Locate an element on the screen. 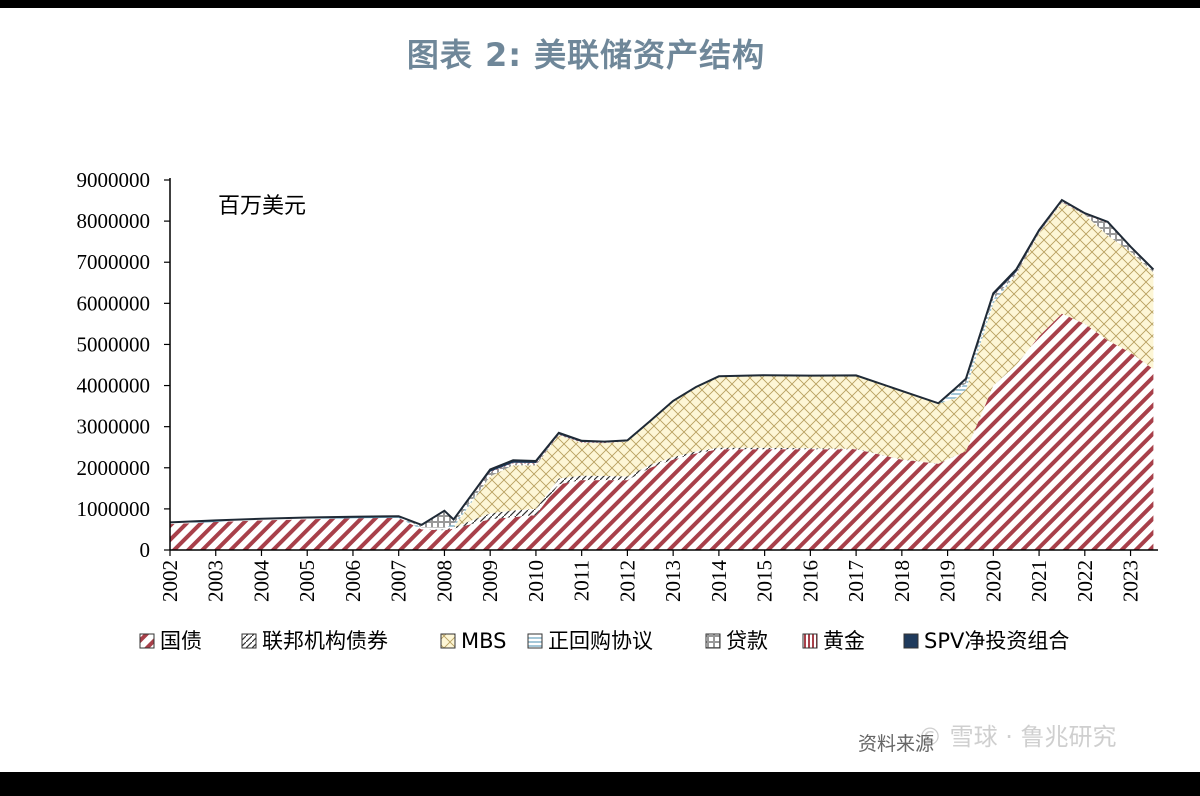 The height and width of the screenshot is (796, 1200). y-tick-label: 2000000 is located at coordinates (114, 468).